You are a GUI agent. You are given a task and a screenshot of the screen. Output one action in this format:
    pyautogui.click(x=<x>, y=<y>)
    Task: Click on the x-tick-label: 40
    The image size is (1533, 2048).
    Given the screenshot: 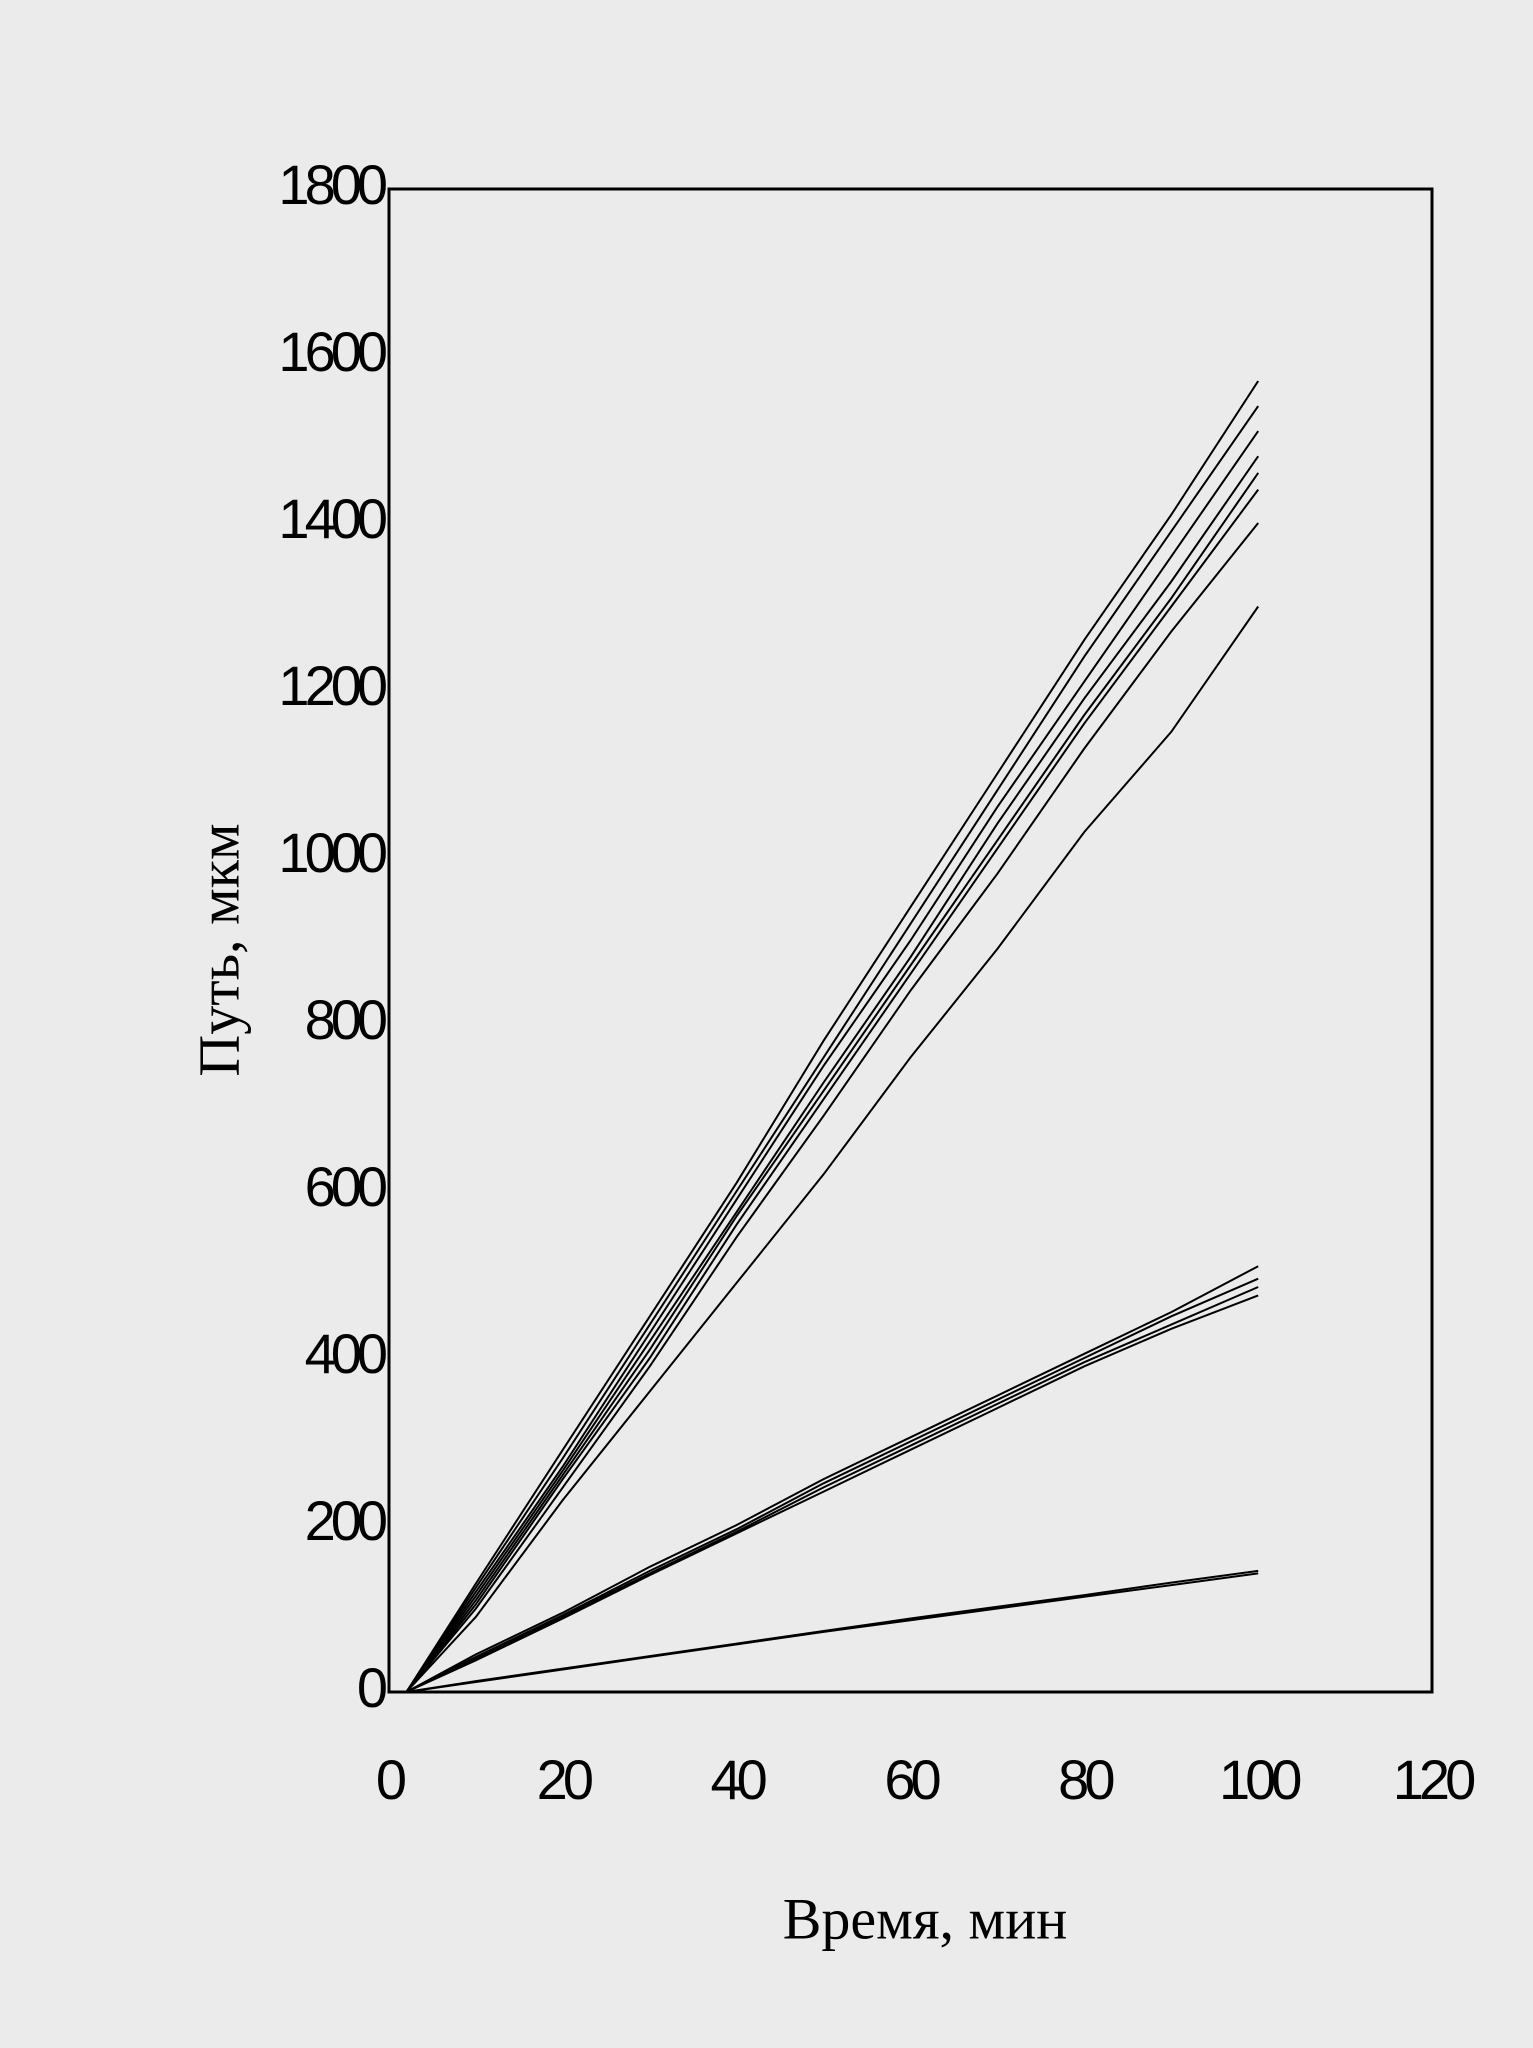 What is the action you would take?
    pyautogui.click(x=738, y=1779)
    